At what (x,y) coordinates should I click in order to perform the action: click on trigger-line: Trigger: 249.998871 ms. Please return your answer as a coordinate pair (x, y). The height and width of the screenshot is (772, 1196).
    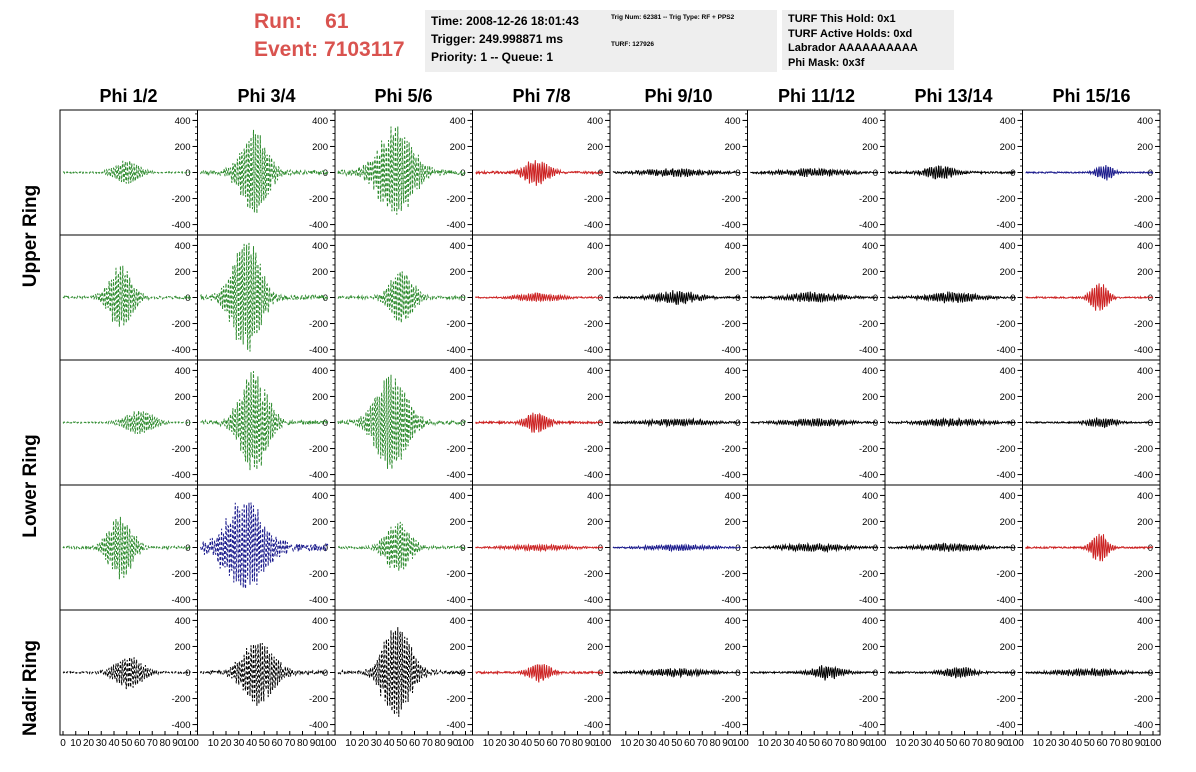
    Looking at the image, I should click on (497, 39).